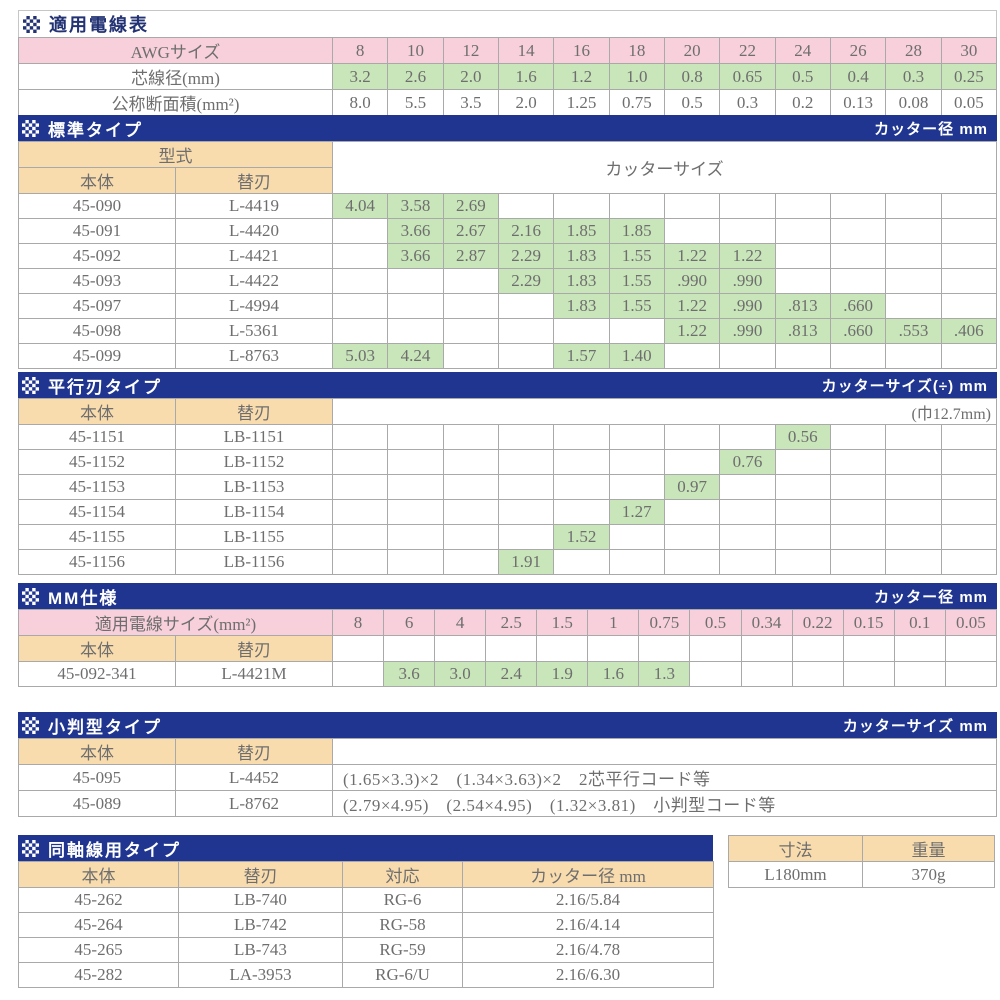 The width and height of the screenshot is (1000, 1000). What do you see at coordinates (415, 102) in the screenshot?
I see `value-cell: 5.5` at bounding box center [415, 102].